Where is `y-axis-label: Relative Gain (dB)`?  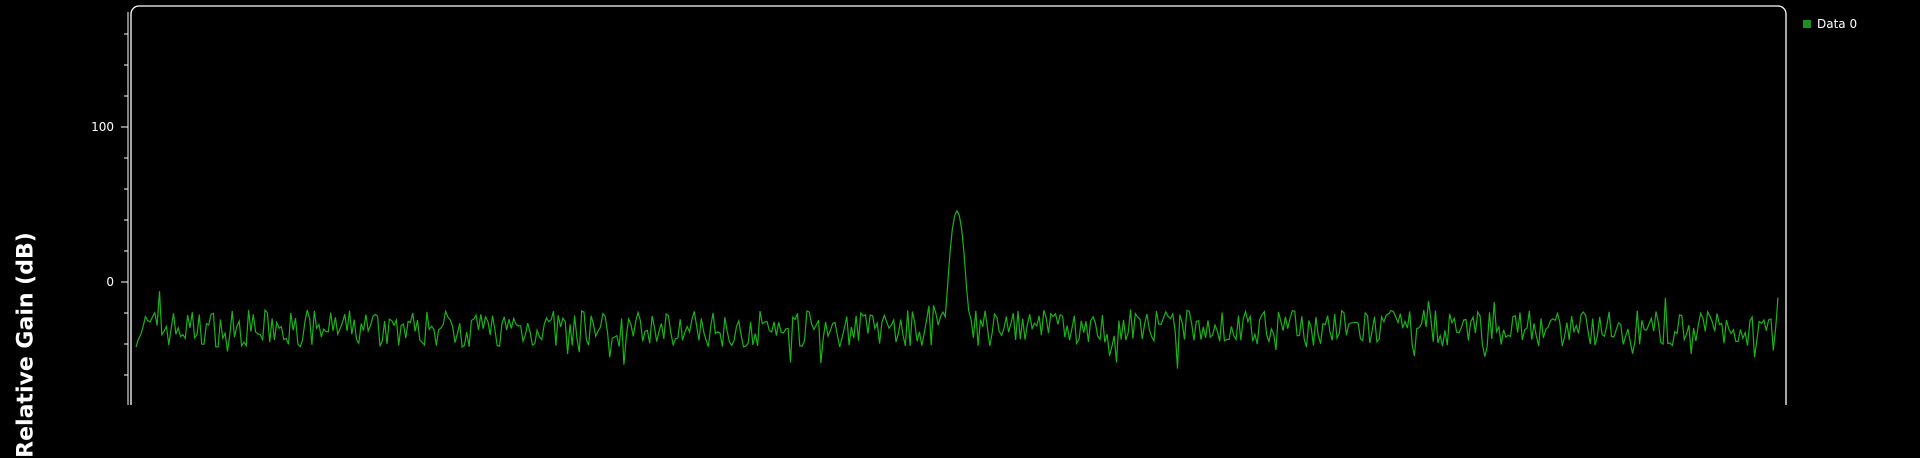
y-axis-label: Relative Gain (dB) is located at coordinates (26, 345).